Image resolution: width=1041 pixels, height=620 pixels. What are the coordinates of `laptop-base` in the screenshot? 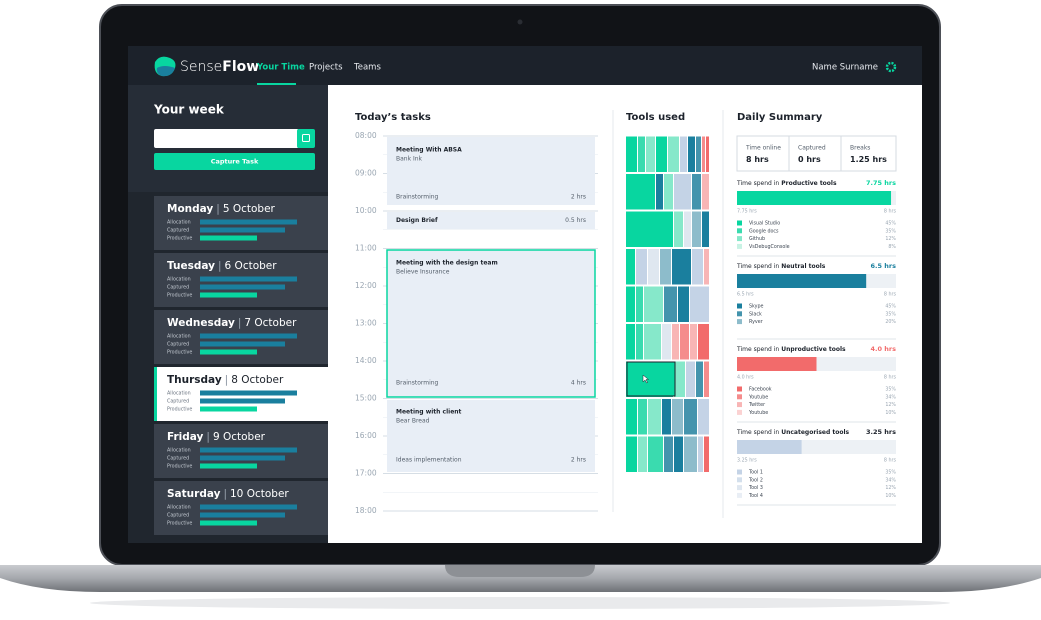 It's located at (520, 578).